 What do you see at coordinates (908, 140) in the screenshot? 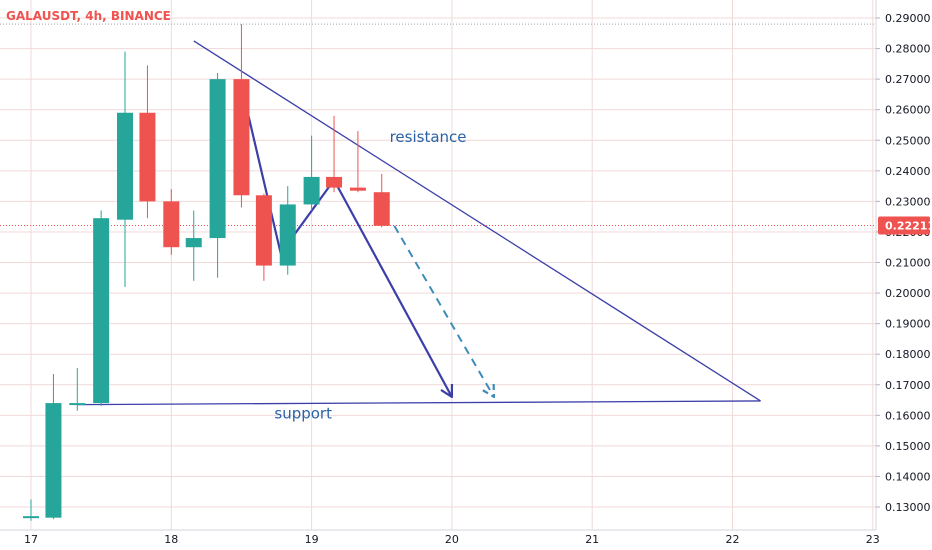
I see `y-tick-label: 0.25000` at bounding box center [908, 140].